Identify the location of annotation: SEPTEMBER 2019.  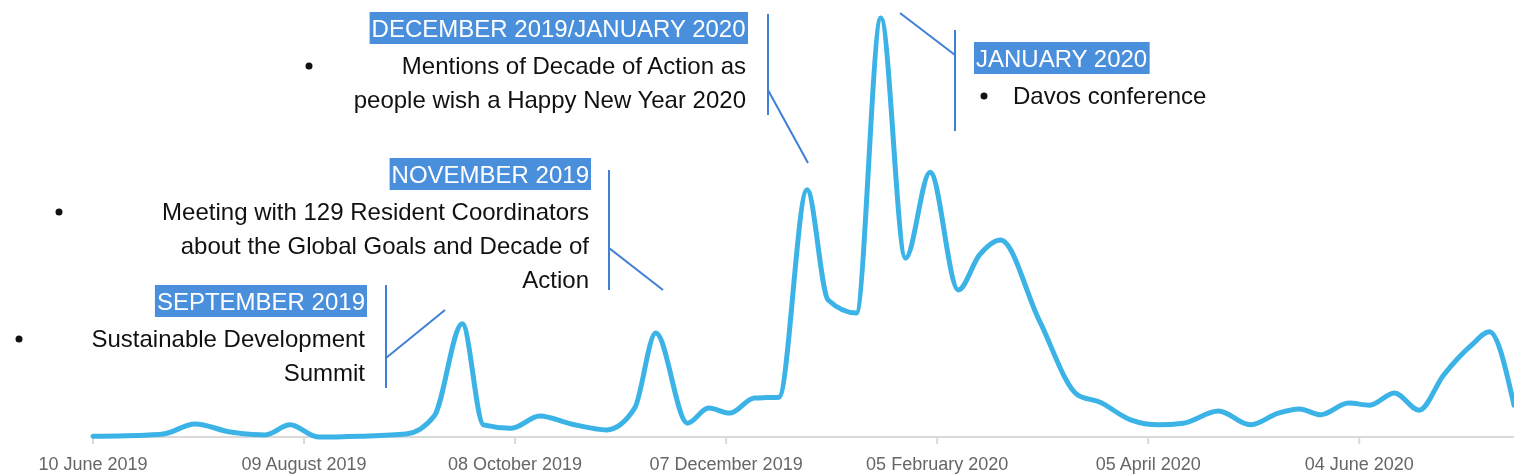
(260, 301).